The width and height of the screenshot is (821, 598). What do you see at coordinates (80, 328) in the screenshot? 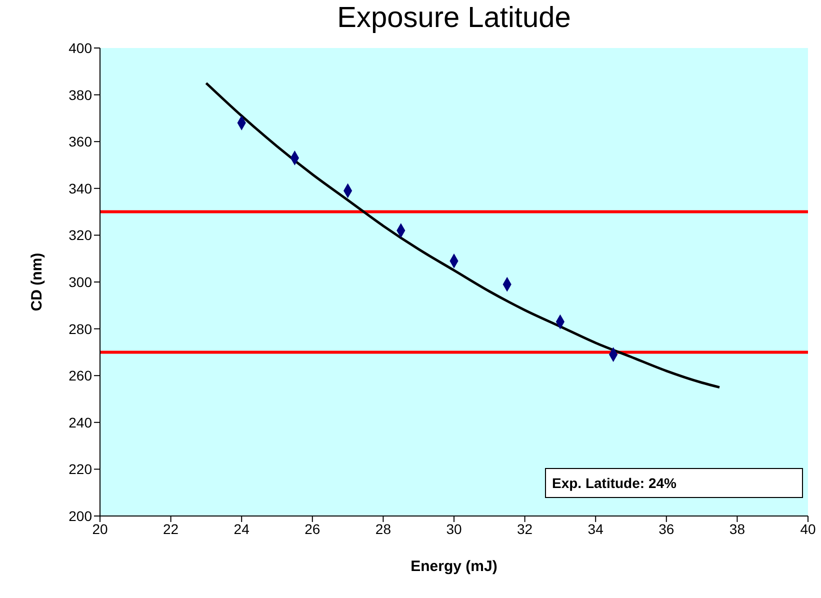
I see `y-tick-label: 280` at bounding box center [80, 328].